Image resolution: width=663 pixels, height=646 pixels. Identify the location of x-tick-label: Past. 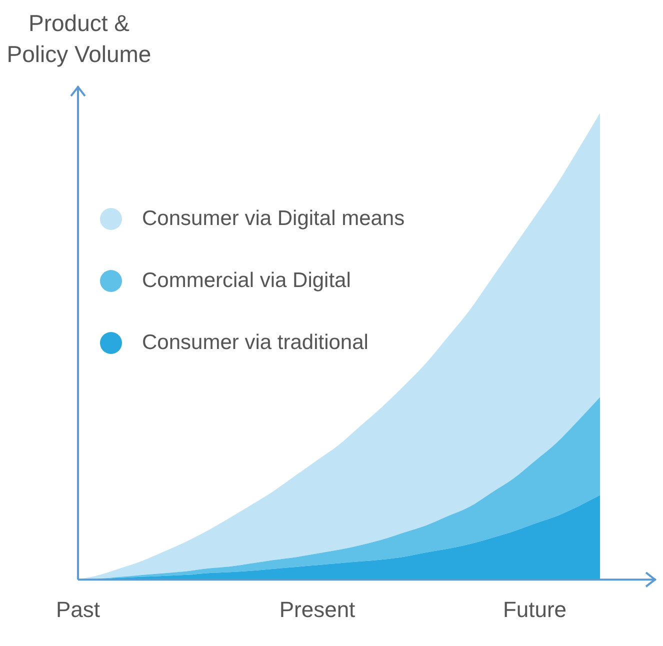
(78, 609).